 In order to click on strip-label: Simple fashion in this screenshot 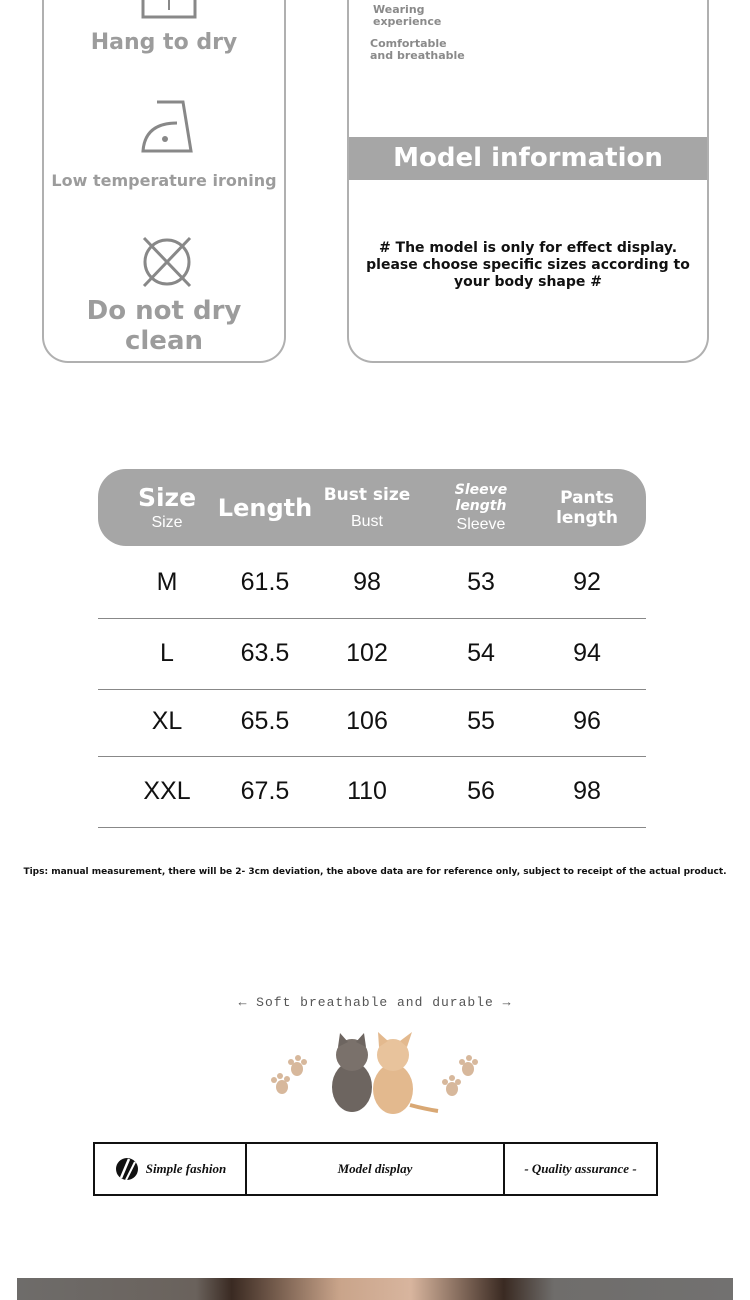, I will do `click(186, 1168)`.